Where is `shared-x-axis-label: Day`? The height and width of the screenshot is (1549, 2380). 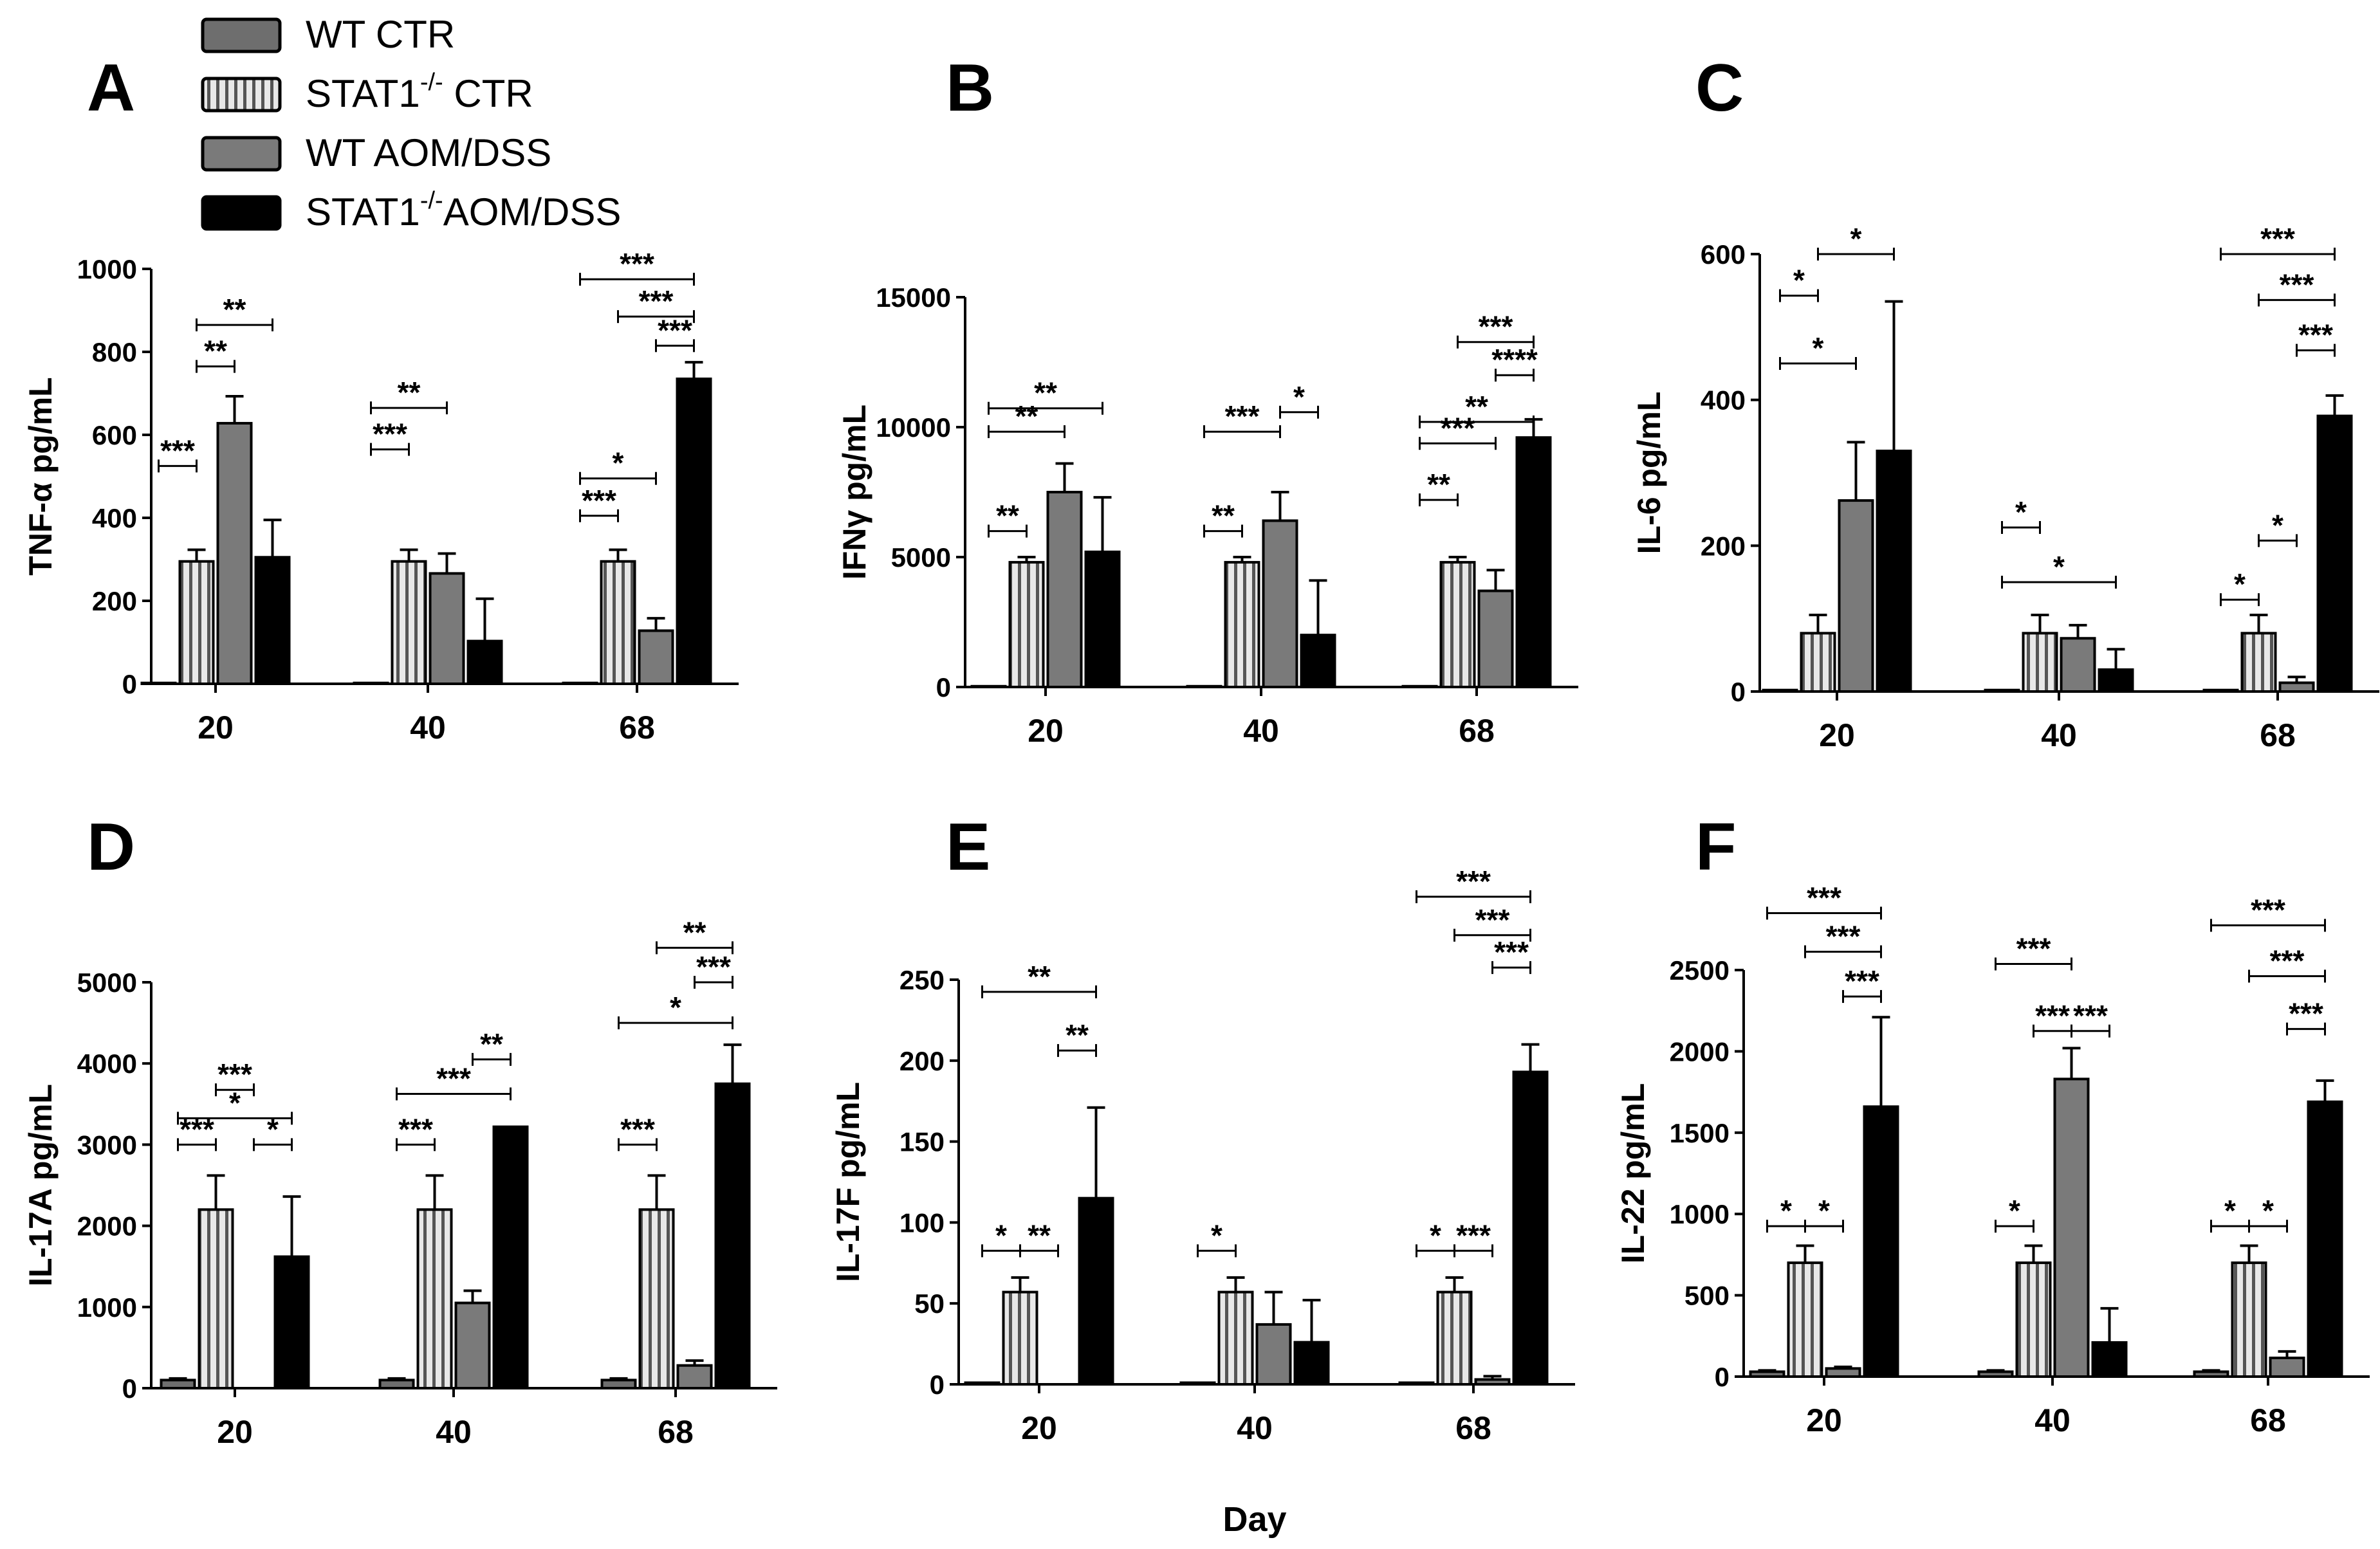 shared-x-axis-label: Day is located at coordinates (1254, 1519).